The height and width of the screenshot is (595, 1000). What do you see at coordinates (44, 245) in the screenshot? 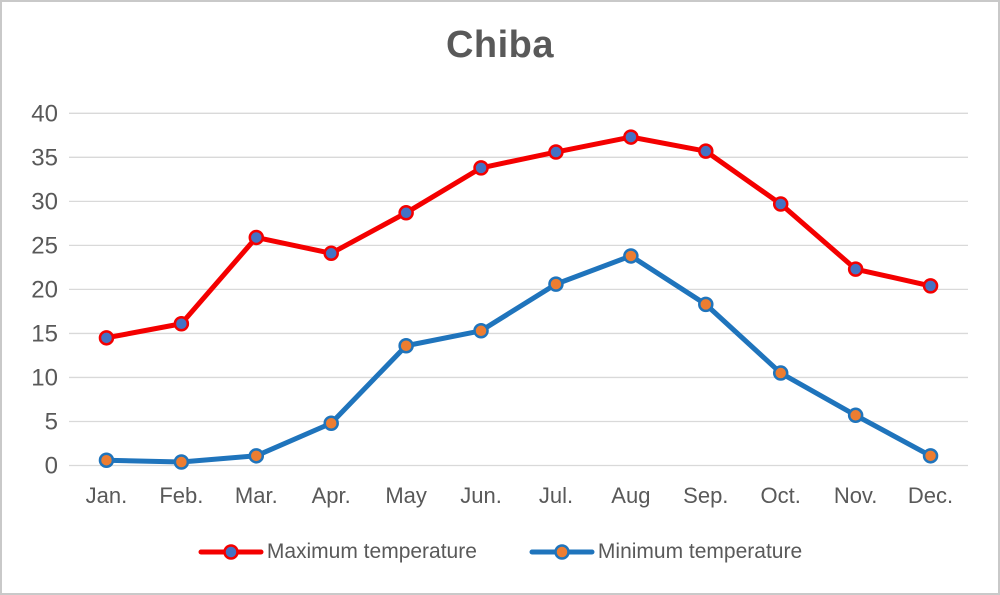
I see `svg-text: 25` at bounding box center [44, 245].